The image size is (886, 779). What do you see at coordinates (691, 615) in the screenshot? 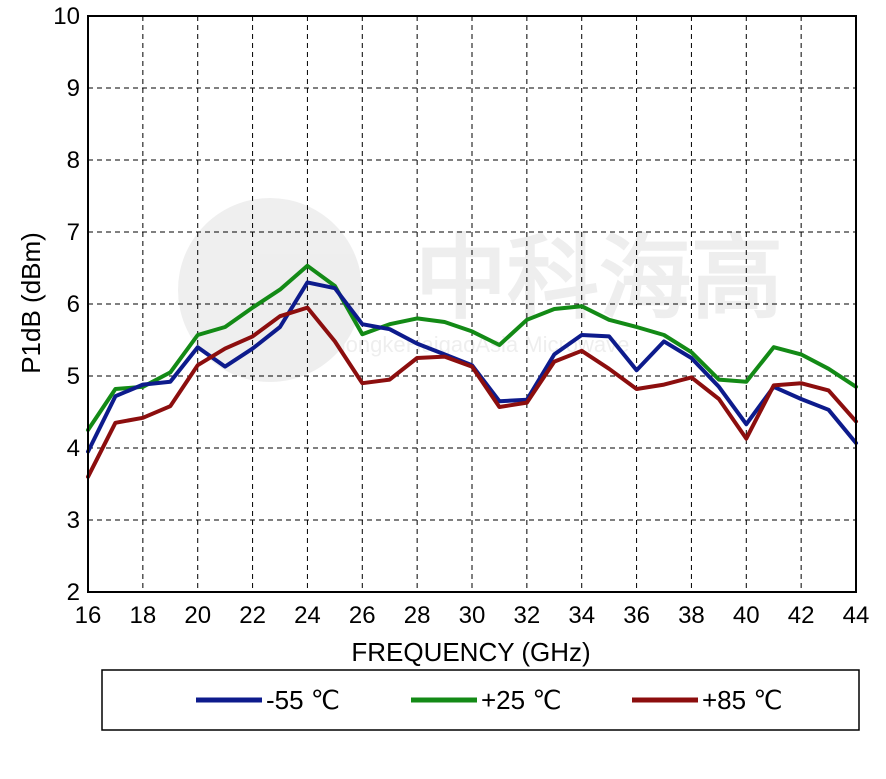
I see `x-tick-label: 38` at bounding box center [691, 615].